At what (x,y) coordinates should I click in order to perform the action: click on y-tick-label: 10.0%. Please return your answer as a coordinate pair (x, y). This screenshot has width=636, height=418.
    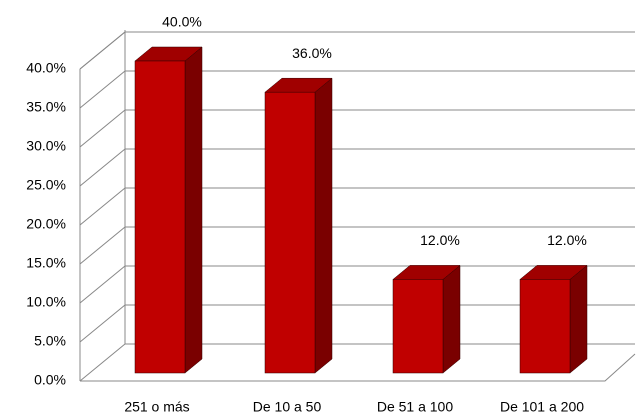
    Looking at the image, I should click on (46, 302).